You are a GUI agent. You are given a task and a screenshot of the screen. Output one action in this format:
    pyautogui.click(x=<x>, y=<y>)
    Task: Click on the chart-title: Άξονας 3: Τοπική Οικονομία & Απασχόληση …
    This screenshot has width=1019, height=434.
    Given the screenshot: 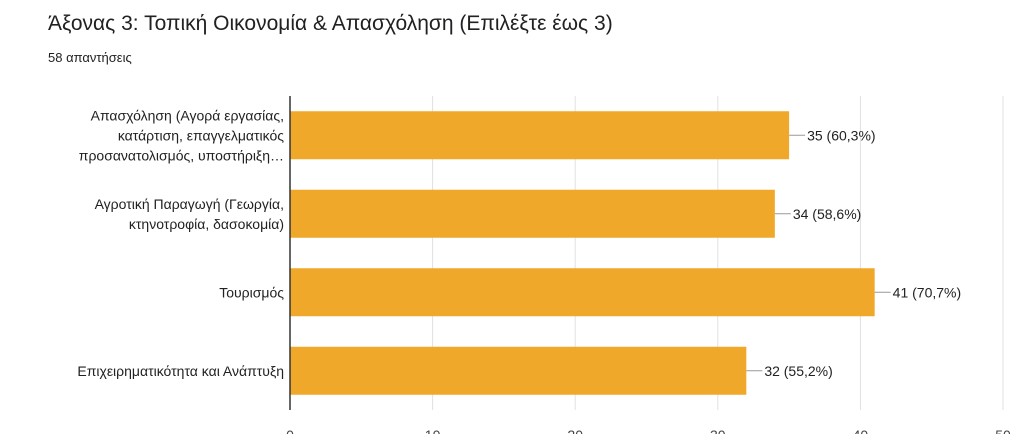 What is the action you would take?
    pyautogui.click(x=330, y=23)
    